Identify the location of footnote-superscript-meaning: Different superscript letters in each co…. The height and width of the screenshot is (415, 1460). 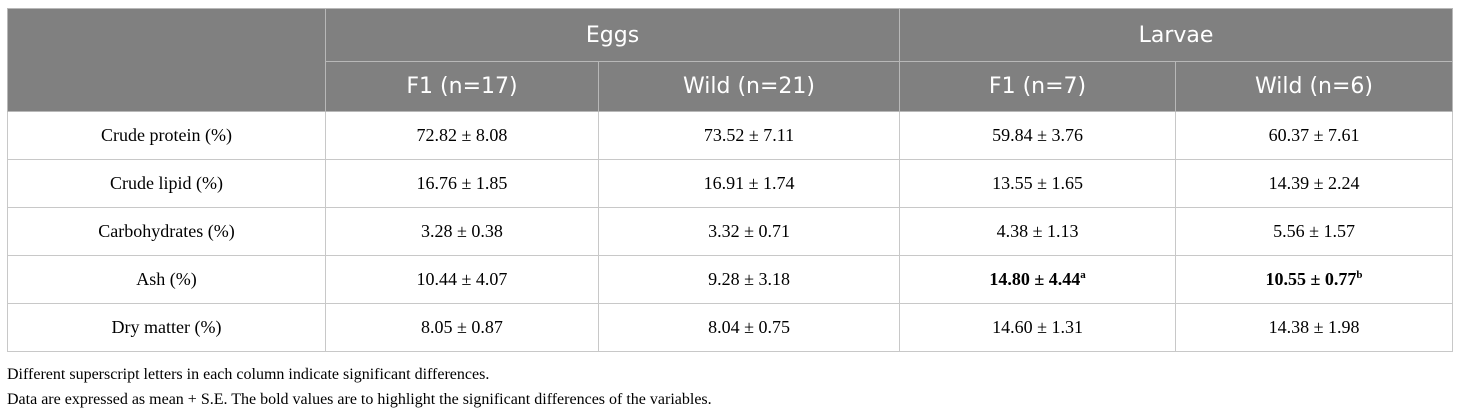
(248, 374).